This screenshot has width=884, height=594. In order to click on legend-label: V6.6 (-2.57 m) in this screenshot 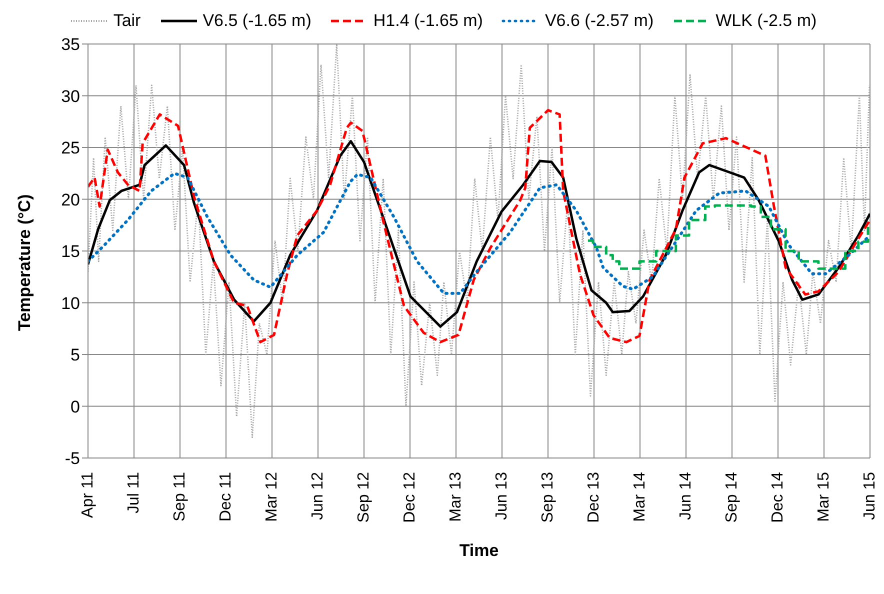, I will do `click(599, 21)`.